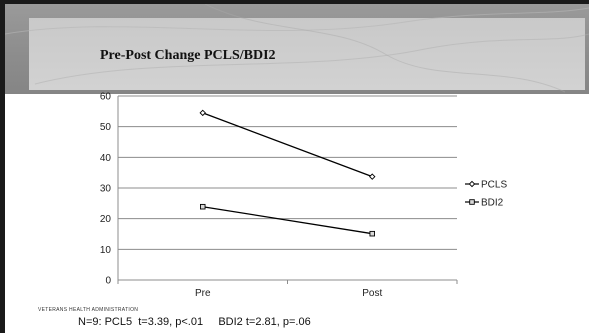  Describe the element at coordinates (294, 2) in the screenshot. I see `frame-top-bar` at that location.